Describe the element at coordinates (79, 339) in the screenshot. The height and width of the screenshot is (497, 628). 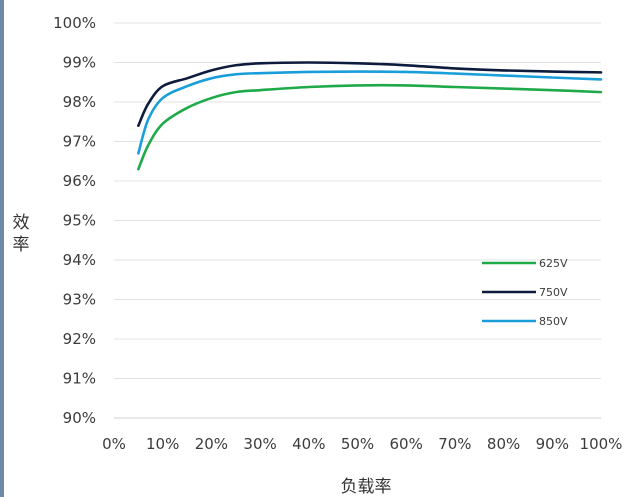
I see `y-tick-label: 92%` at that location.